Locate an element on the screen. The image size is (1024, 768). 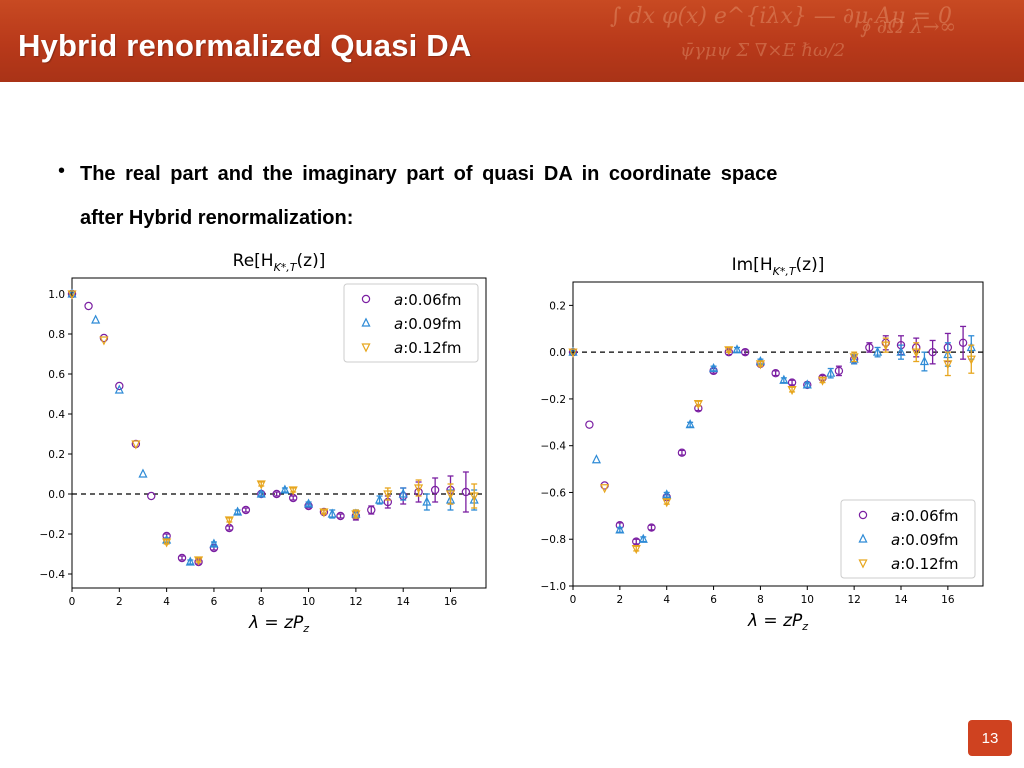
page-number-badge: 13 is located at coordinates (990, 738).